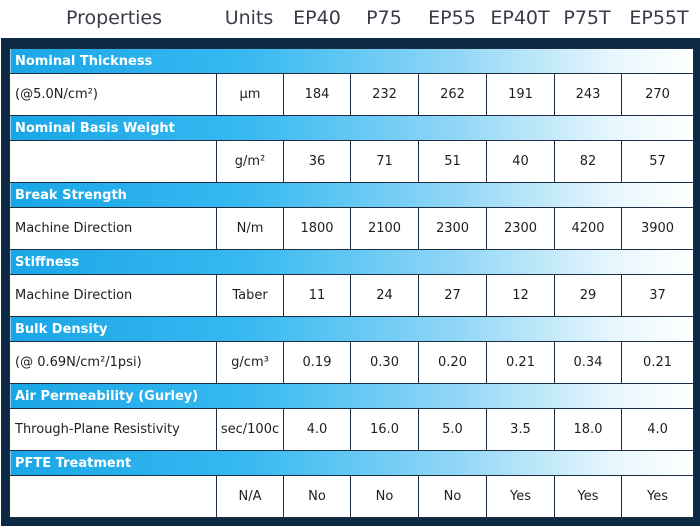 The height and width of the screenshot is (526, 700). What do you see at coordinates (384, 429) in the screenshot?
I see `cell-p75: 16.0` at bounding box center [384, 429].